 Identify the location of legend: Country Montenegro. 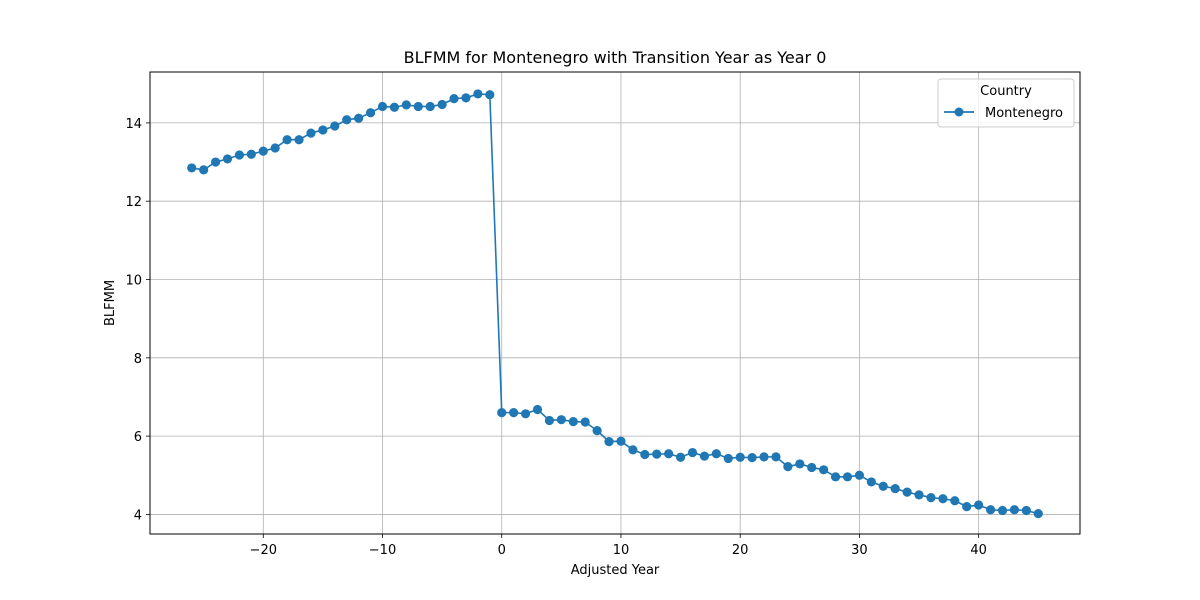
(1006, 103).